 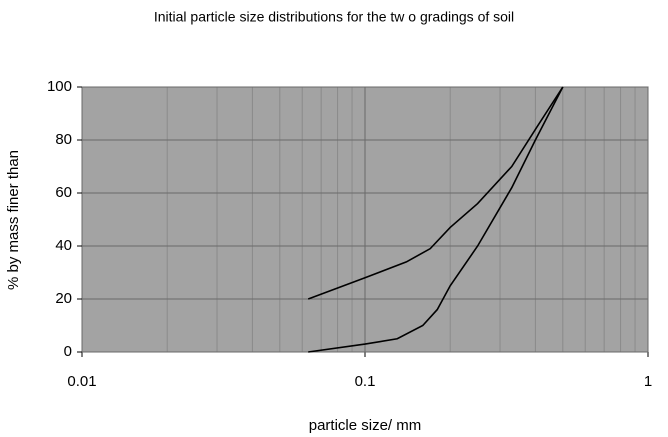 What do you see at coordinates (365, 381) in the screenshot?
I see `x-tick-label: 0.1` at bounding box center [365, 381].